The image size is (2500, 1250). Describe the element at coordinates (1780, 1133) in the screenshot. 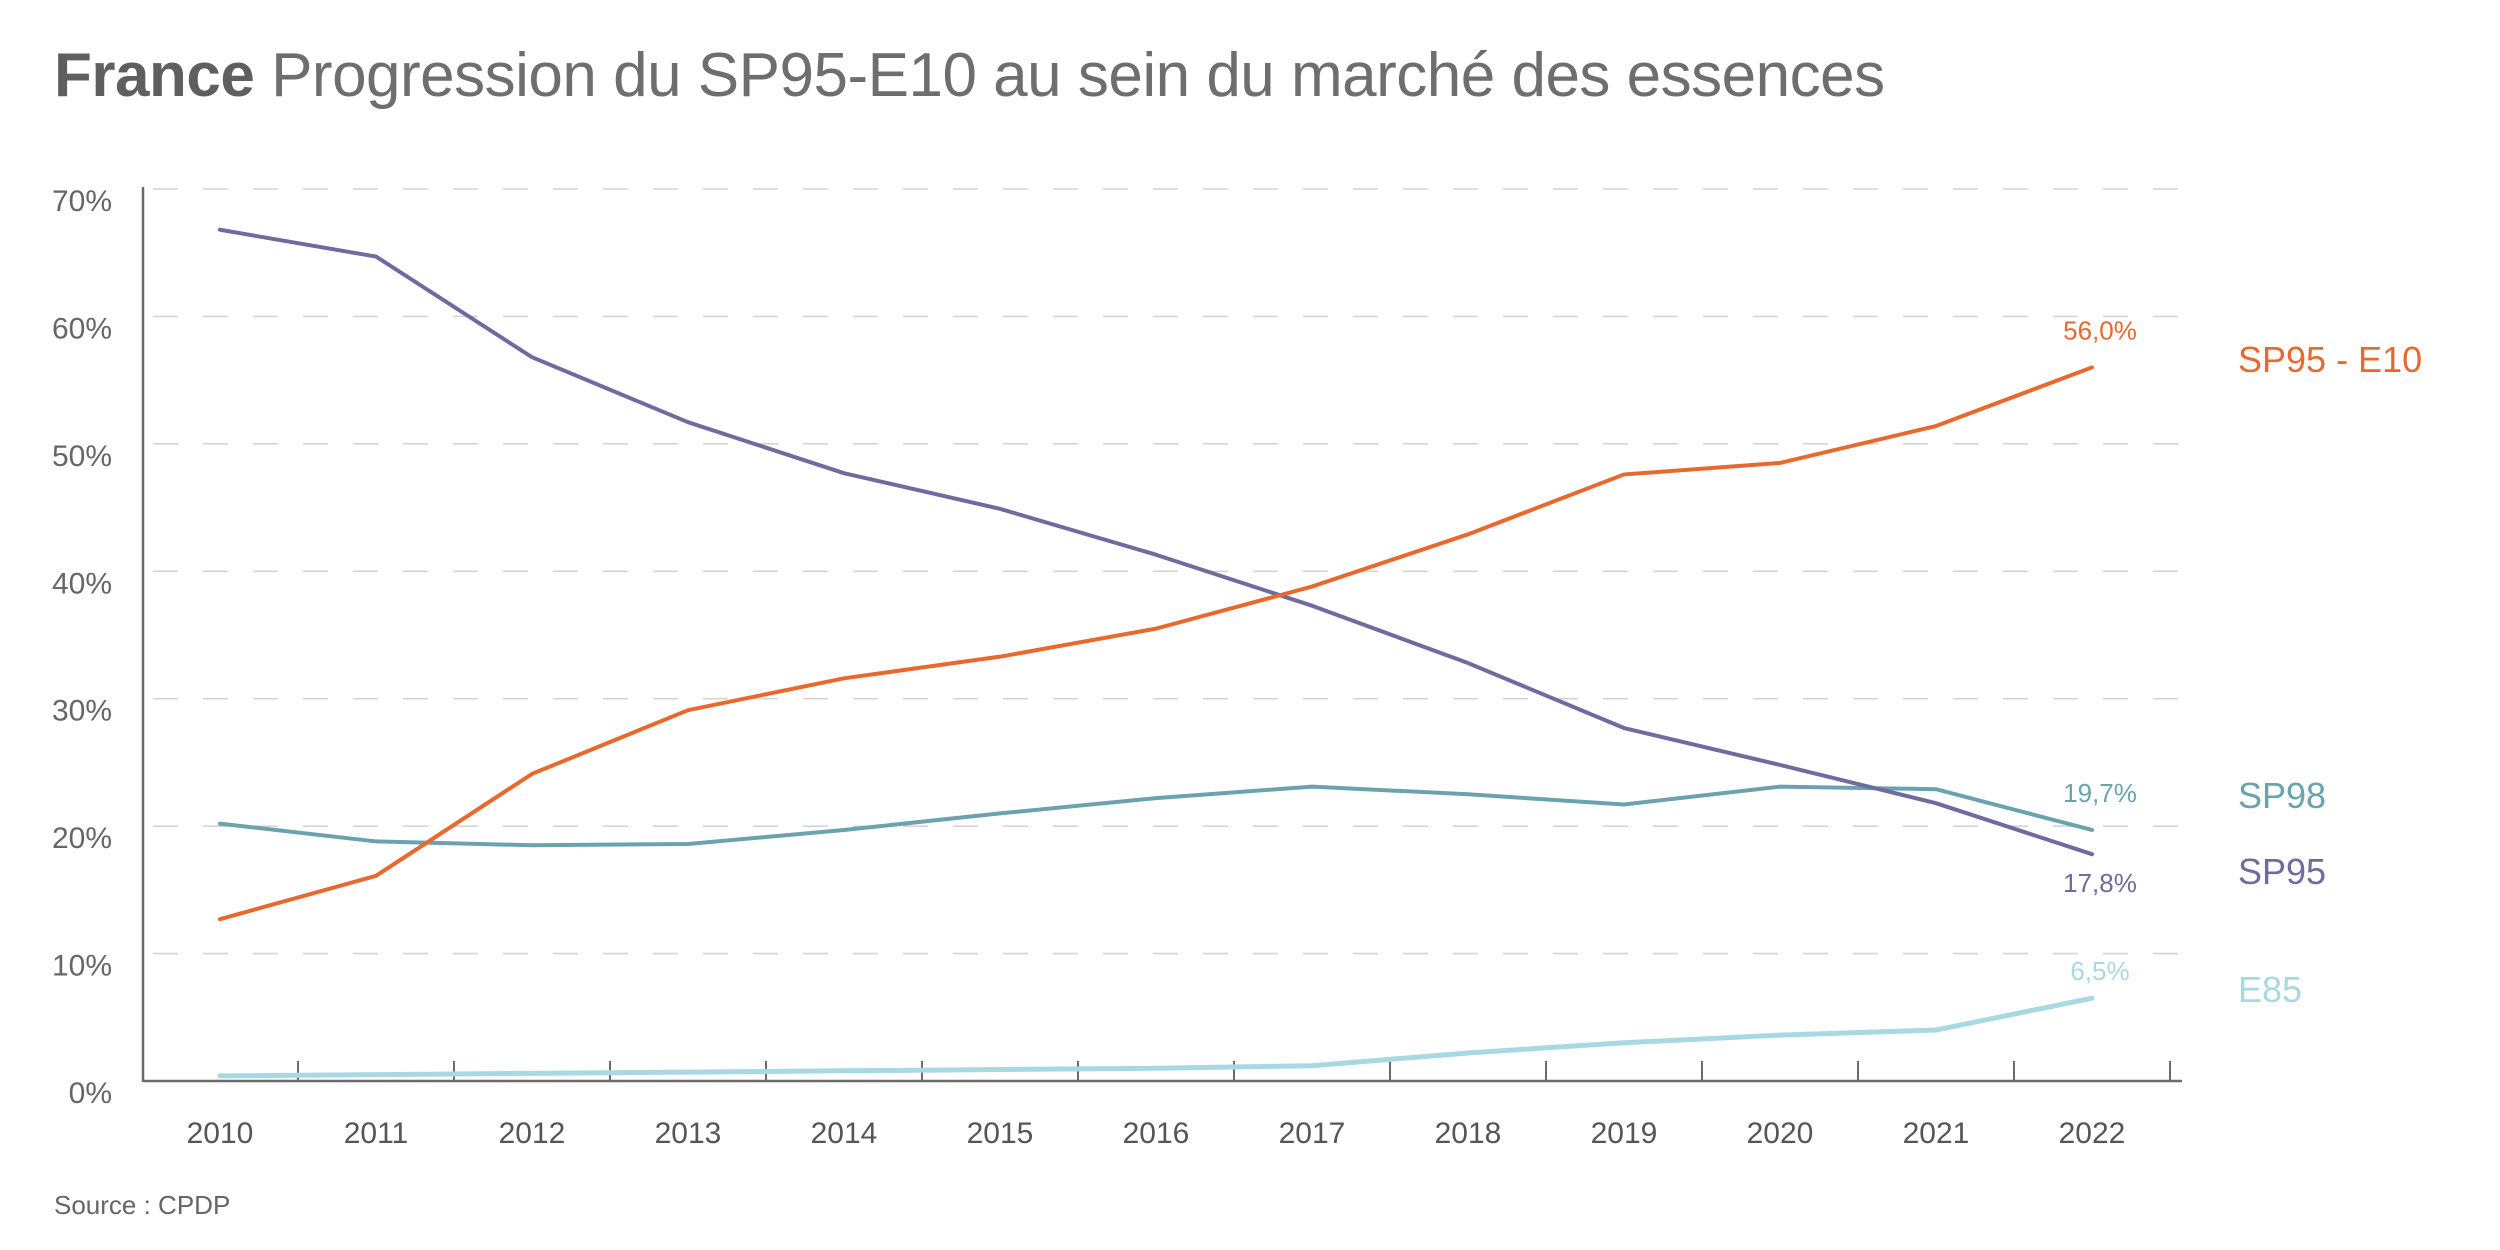

I see `x-tick-label: 2020` at that location.